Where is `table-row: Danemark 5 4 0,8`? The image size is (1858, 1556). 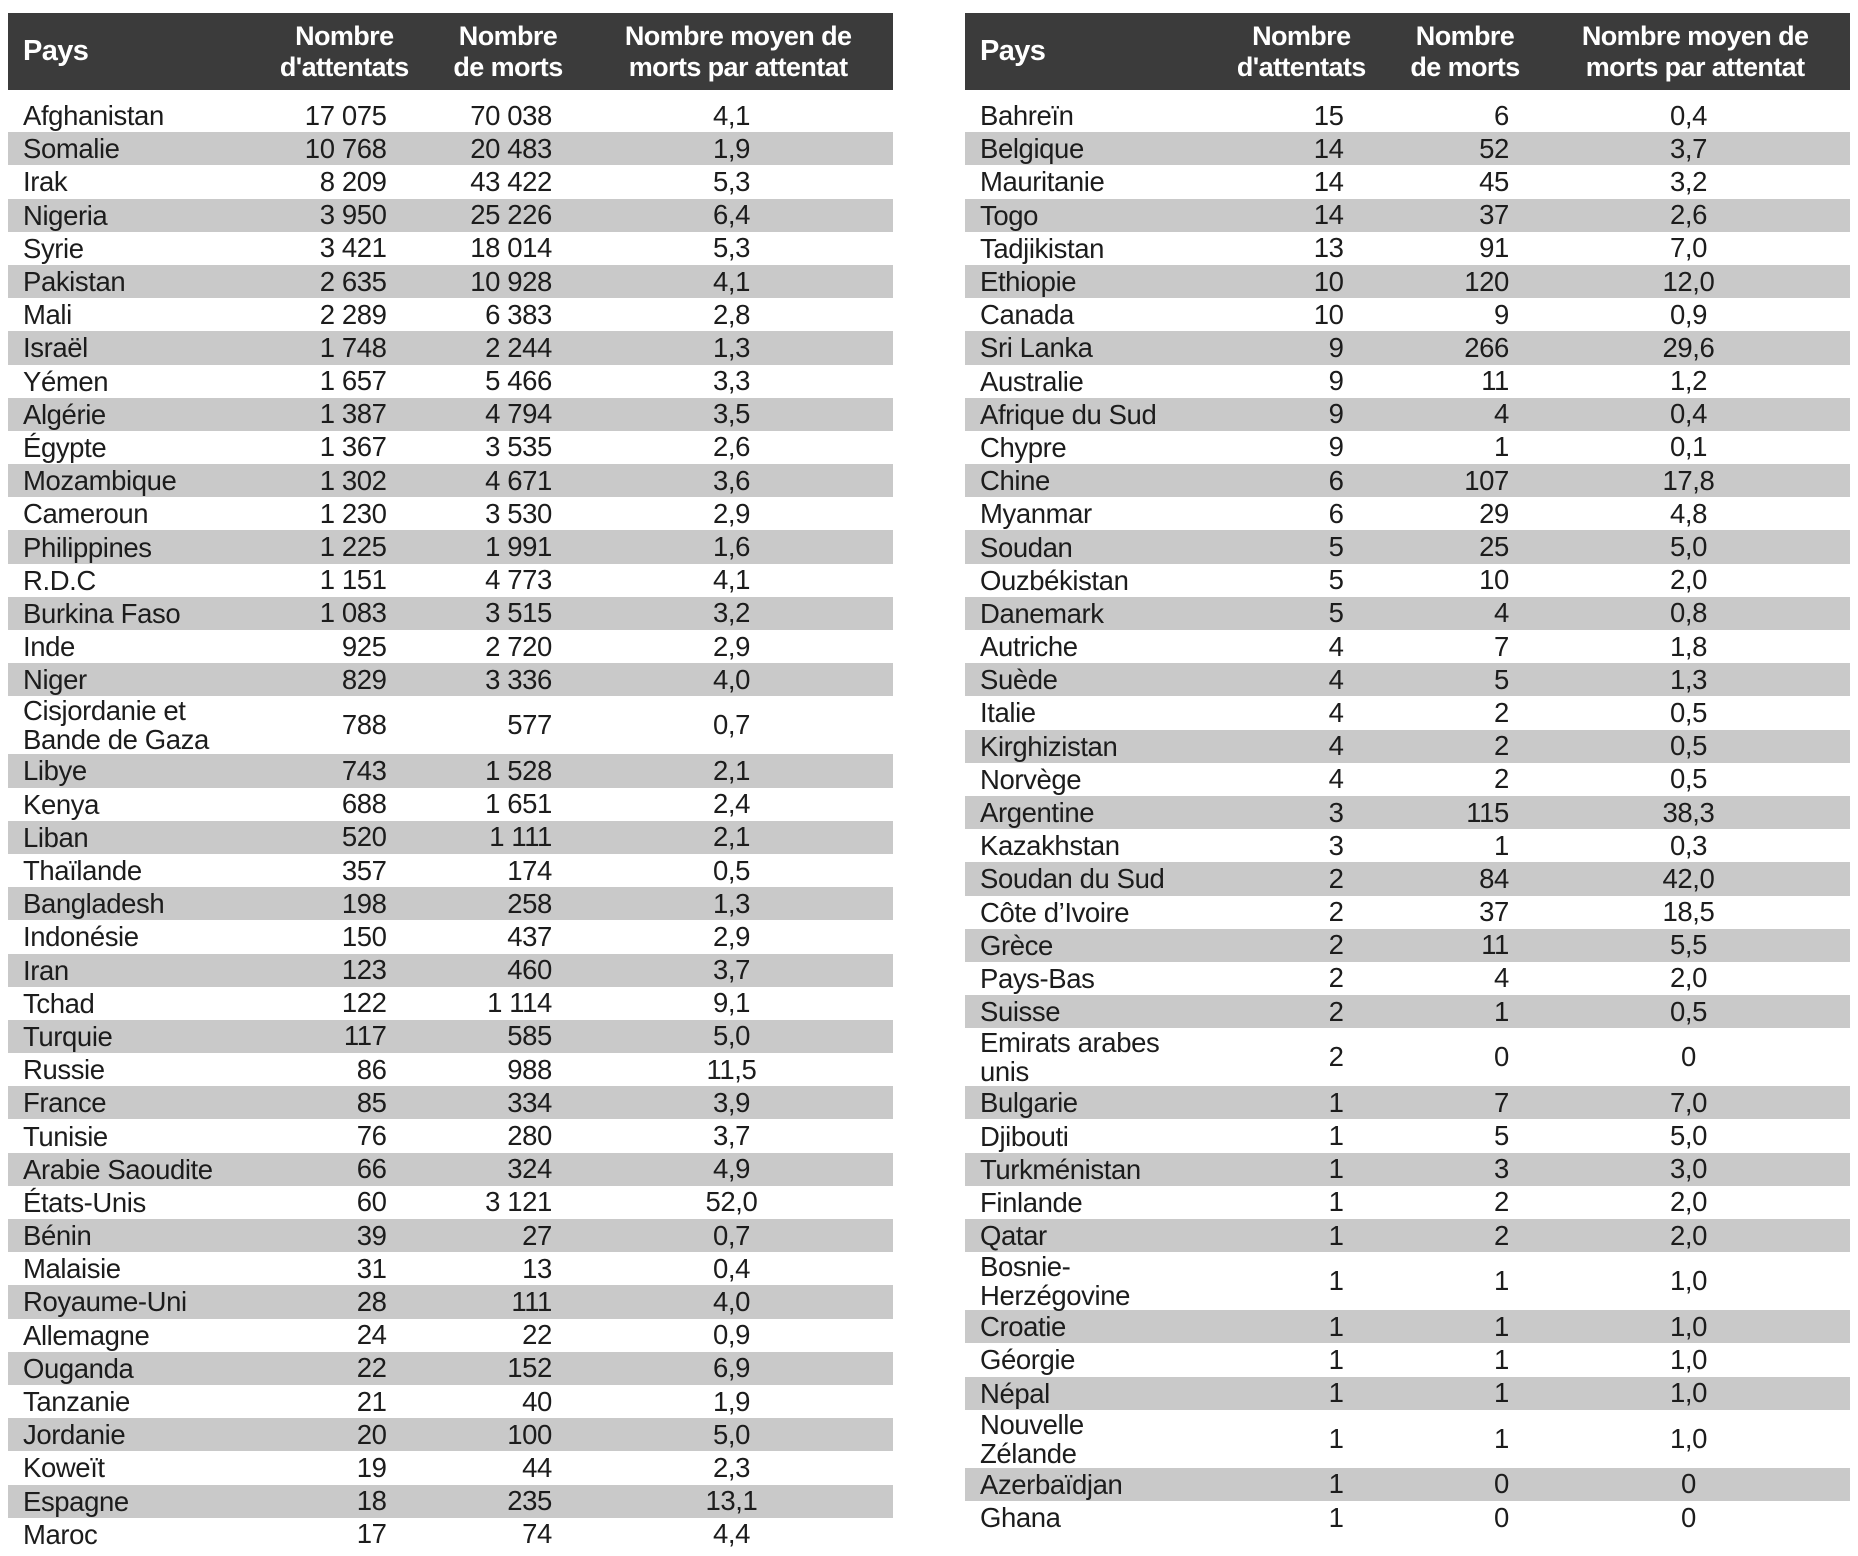
table-row: Danemark 5 4 0,8 is located at coordinates (1407, 613).